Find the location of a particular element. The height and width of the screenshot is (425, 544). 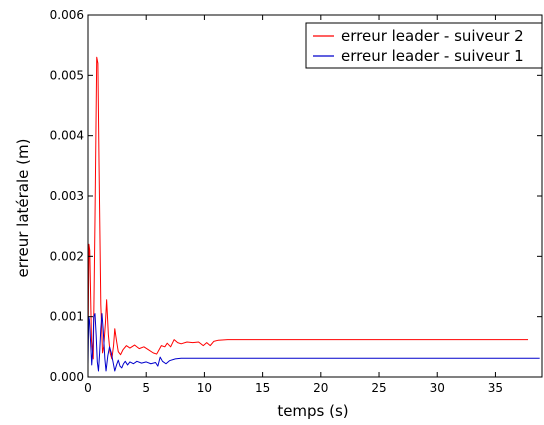

legend-box is located at coordinates (424, 45).